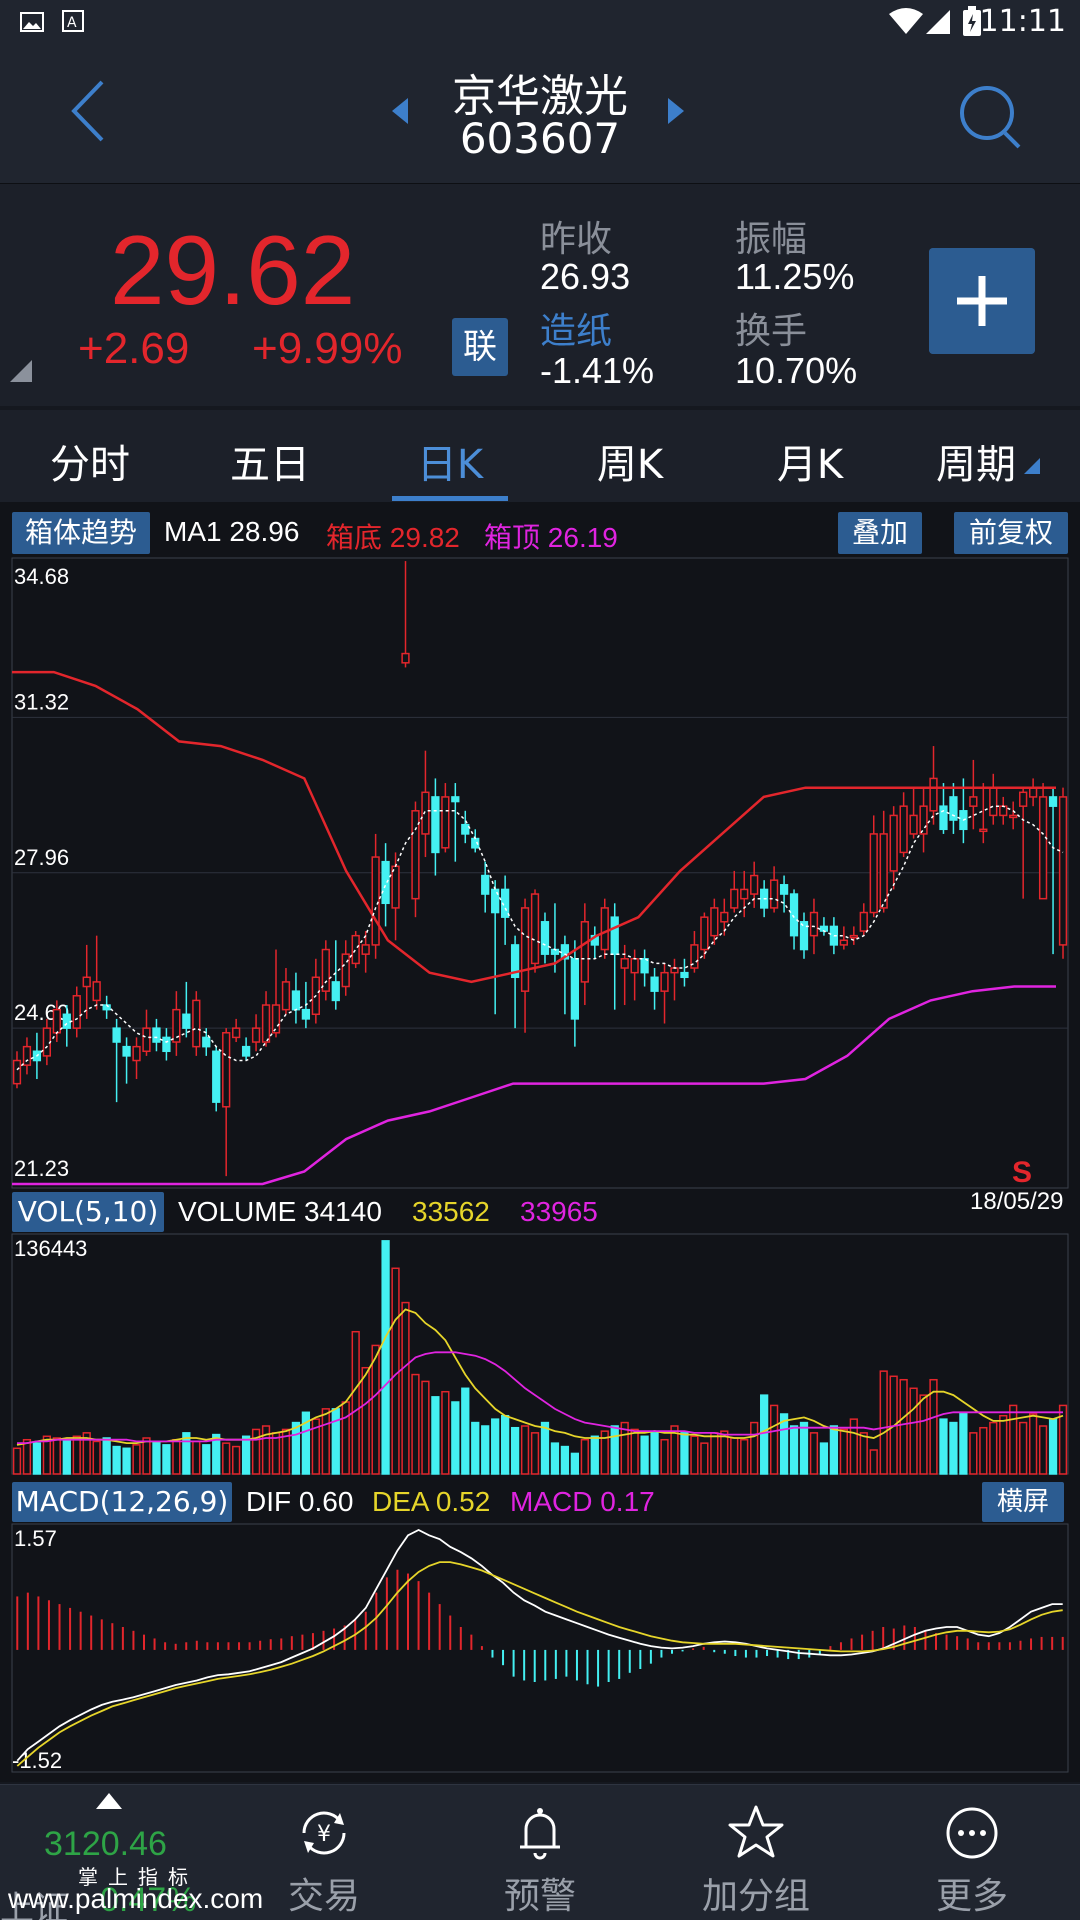 The image size is (1080, 1920). Describe the element at coordinates (21, 371) in the screenshot. I see `expand-corner-icon` at that location.